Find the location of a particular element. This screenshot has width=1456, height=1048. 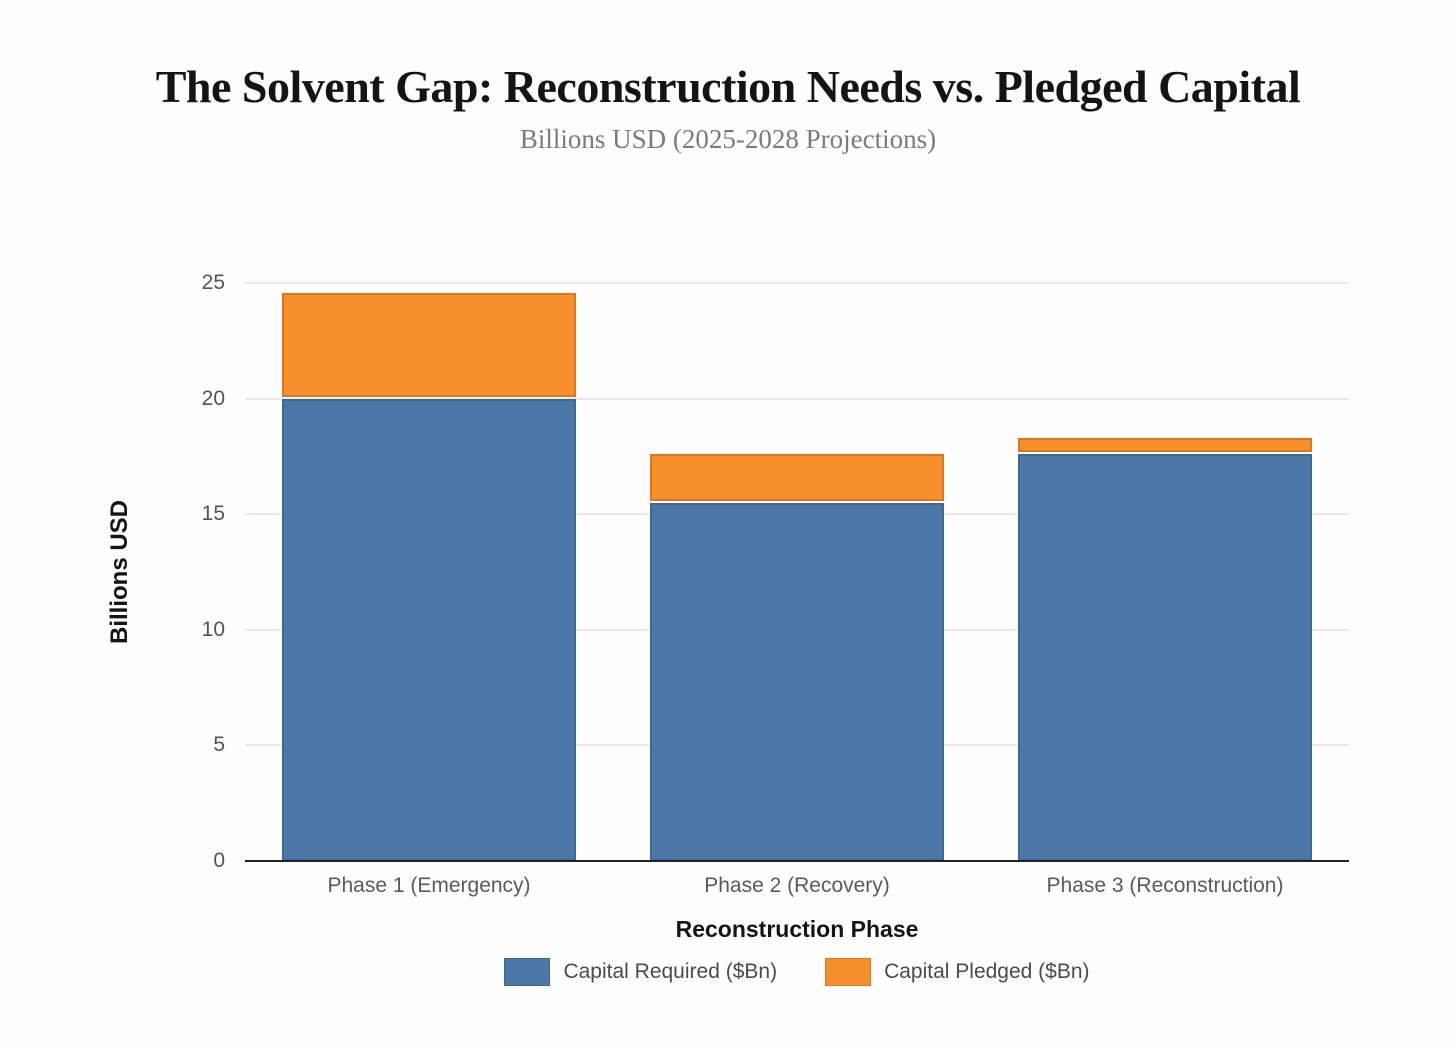

y-tick-label: 5 is located at coordinates (219, 745).